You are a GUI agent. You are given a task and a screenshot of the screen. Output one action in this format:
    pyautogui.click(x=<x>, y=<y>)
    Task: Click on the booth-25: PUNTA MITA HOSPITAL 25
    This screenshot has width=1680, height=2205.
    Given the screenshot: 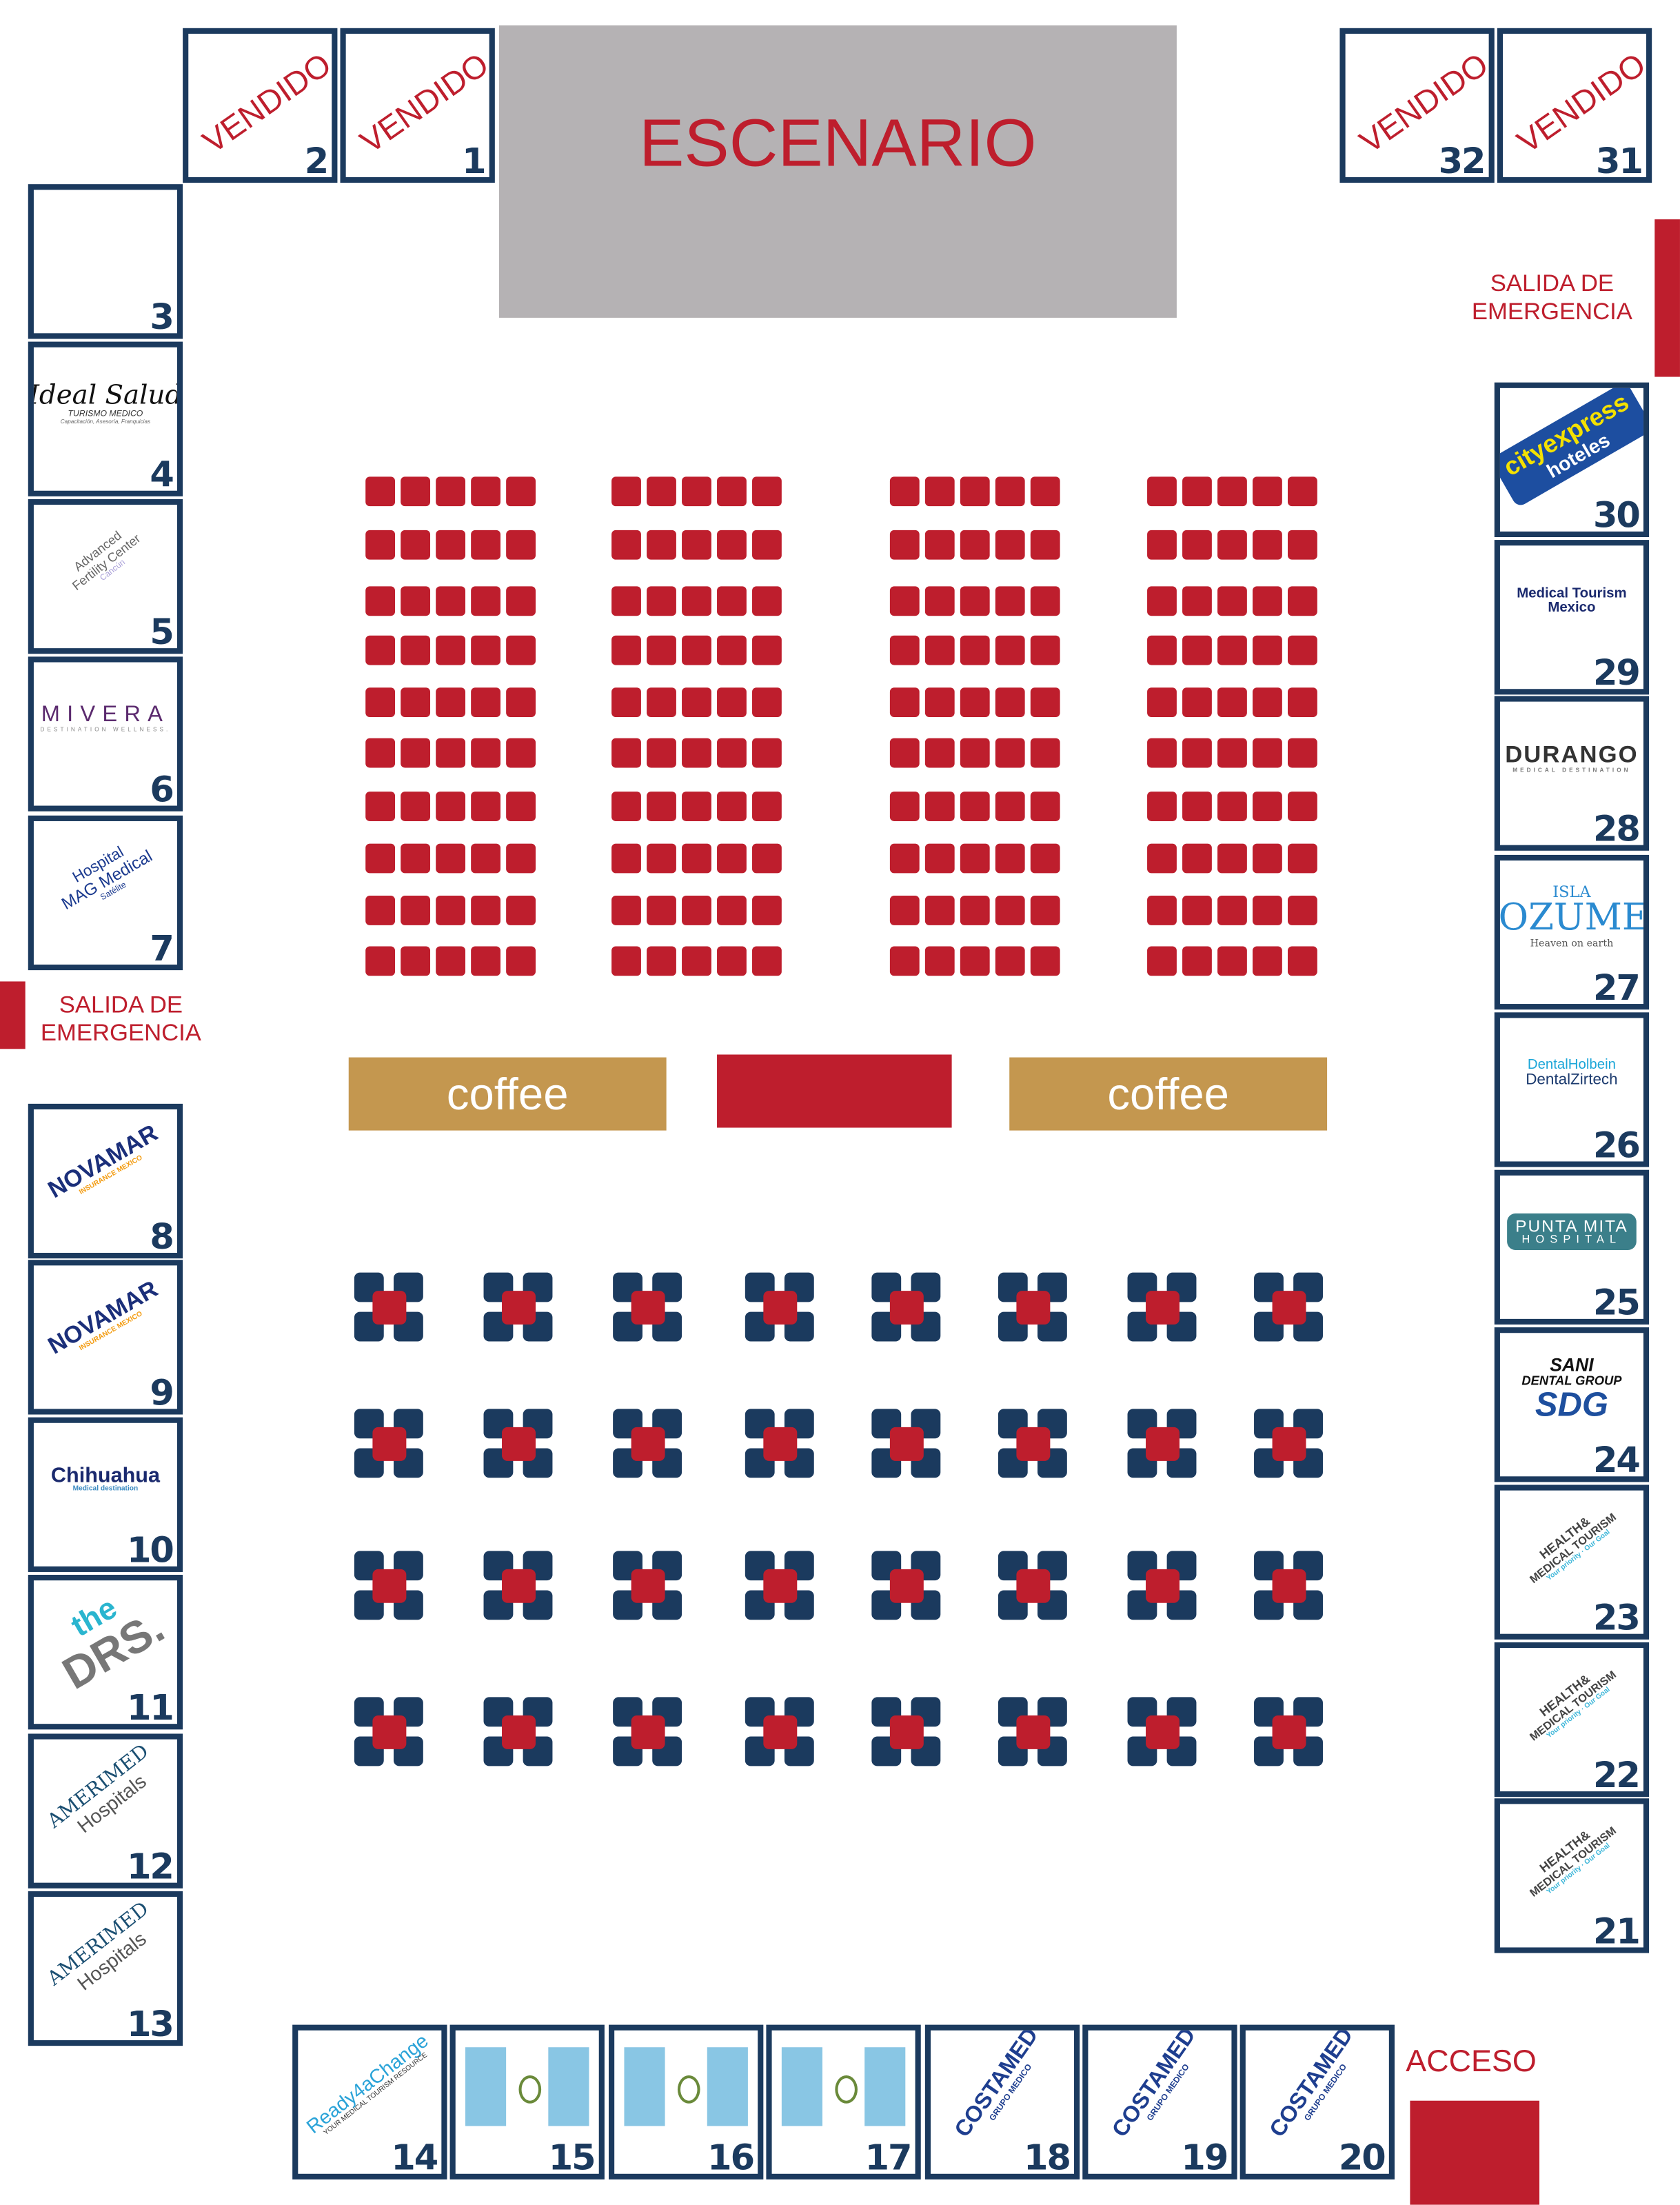 What is the action you would take?
    pyautogui.click(x=1572, y=1247)
    